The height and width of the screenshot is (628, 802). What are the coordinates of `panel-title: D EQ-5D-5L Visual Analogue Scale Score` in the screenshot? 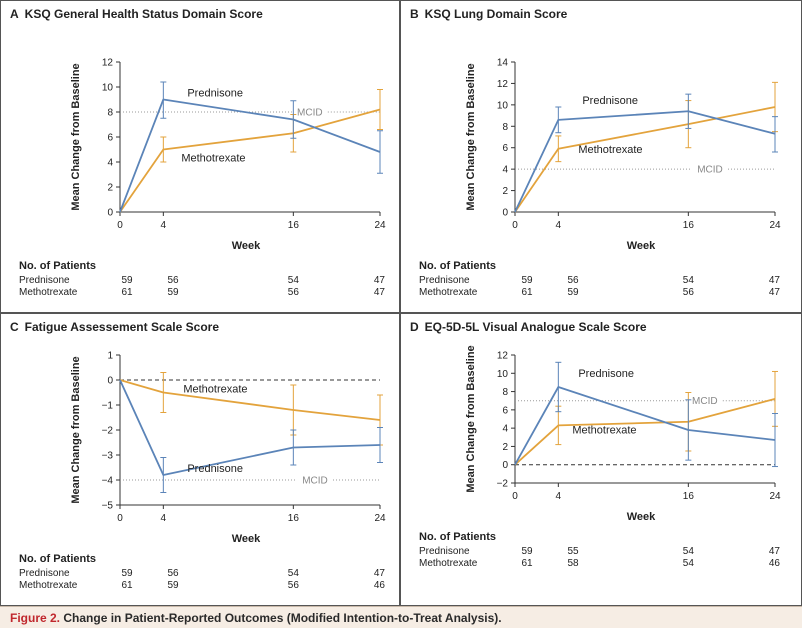 It's located at (528, 327).